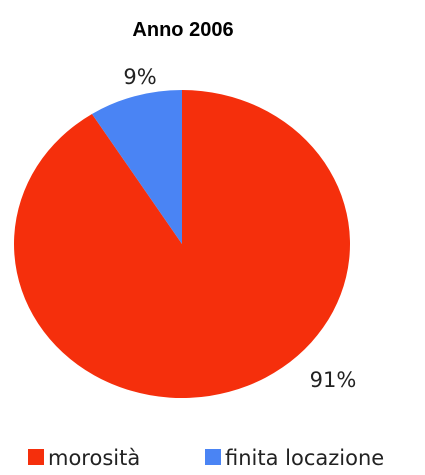 The height and width of the screenshot is (475, 425). What do you see at coordinates (139, 77) in the screenshot?
I see `data-label-finita-locazione: 9%` at bounding box center [139, 77].